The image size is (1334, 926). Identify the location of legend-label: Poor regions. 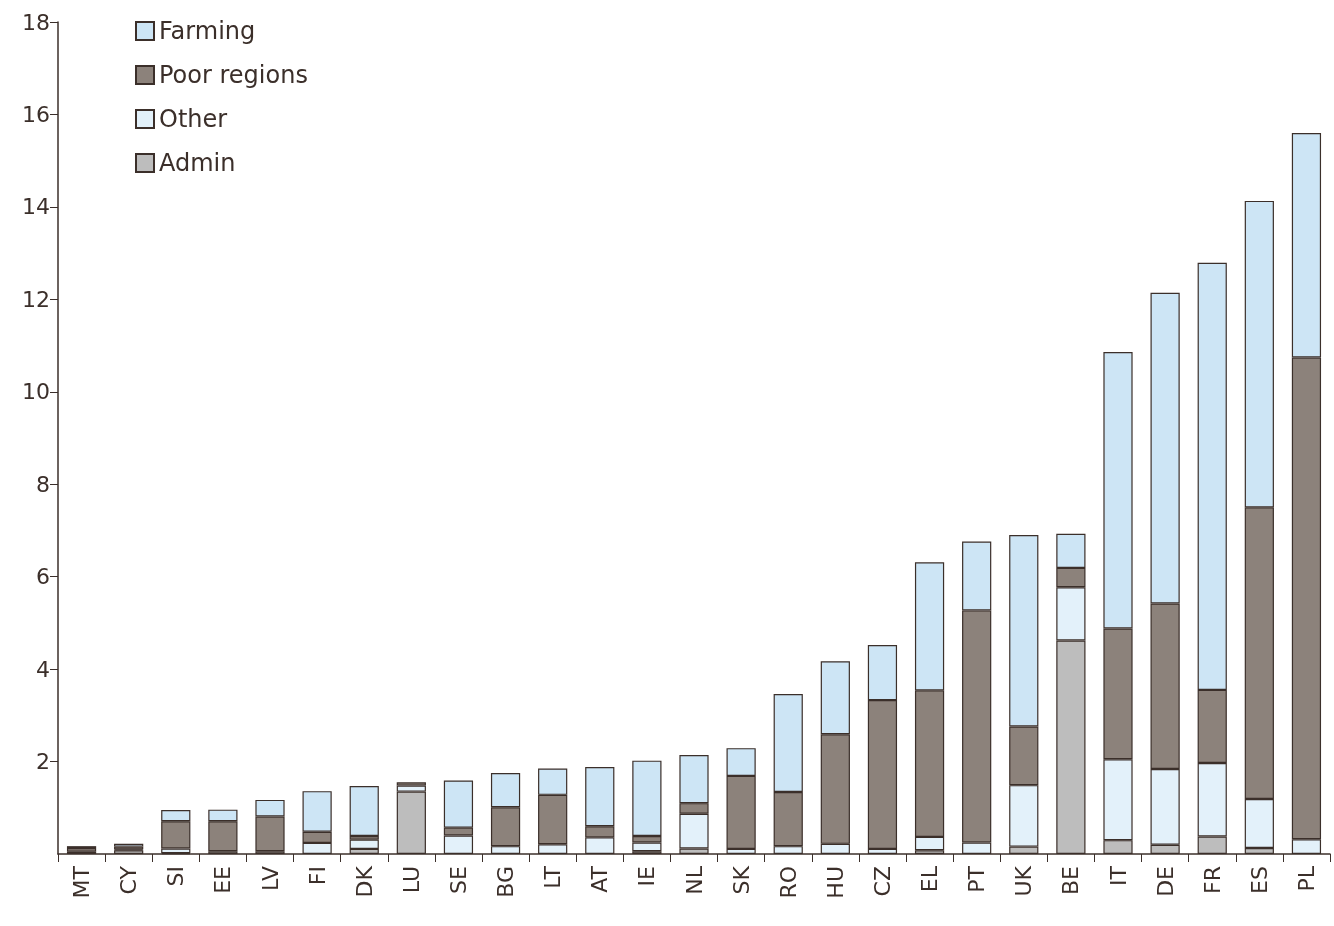
(233, 75).